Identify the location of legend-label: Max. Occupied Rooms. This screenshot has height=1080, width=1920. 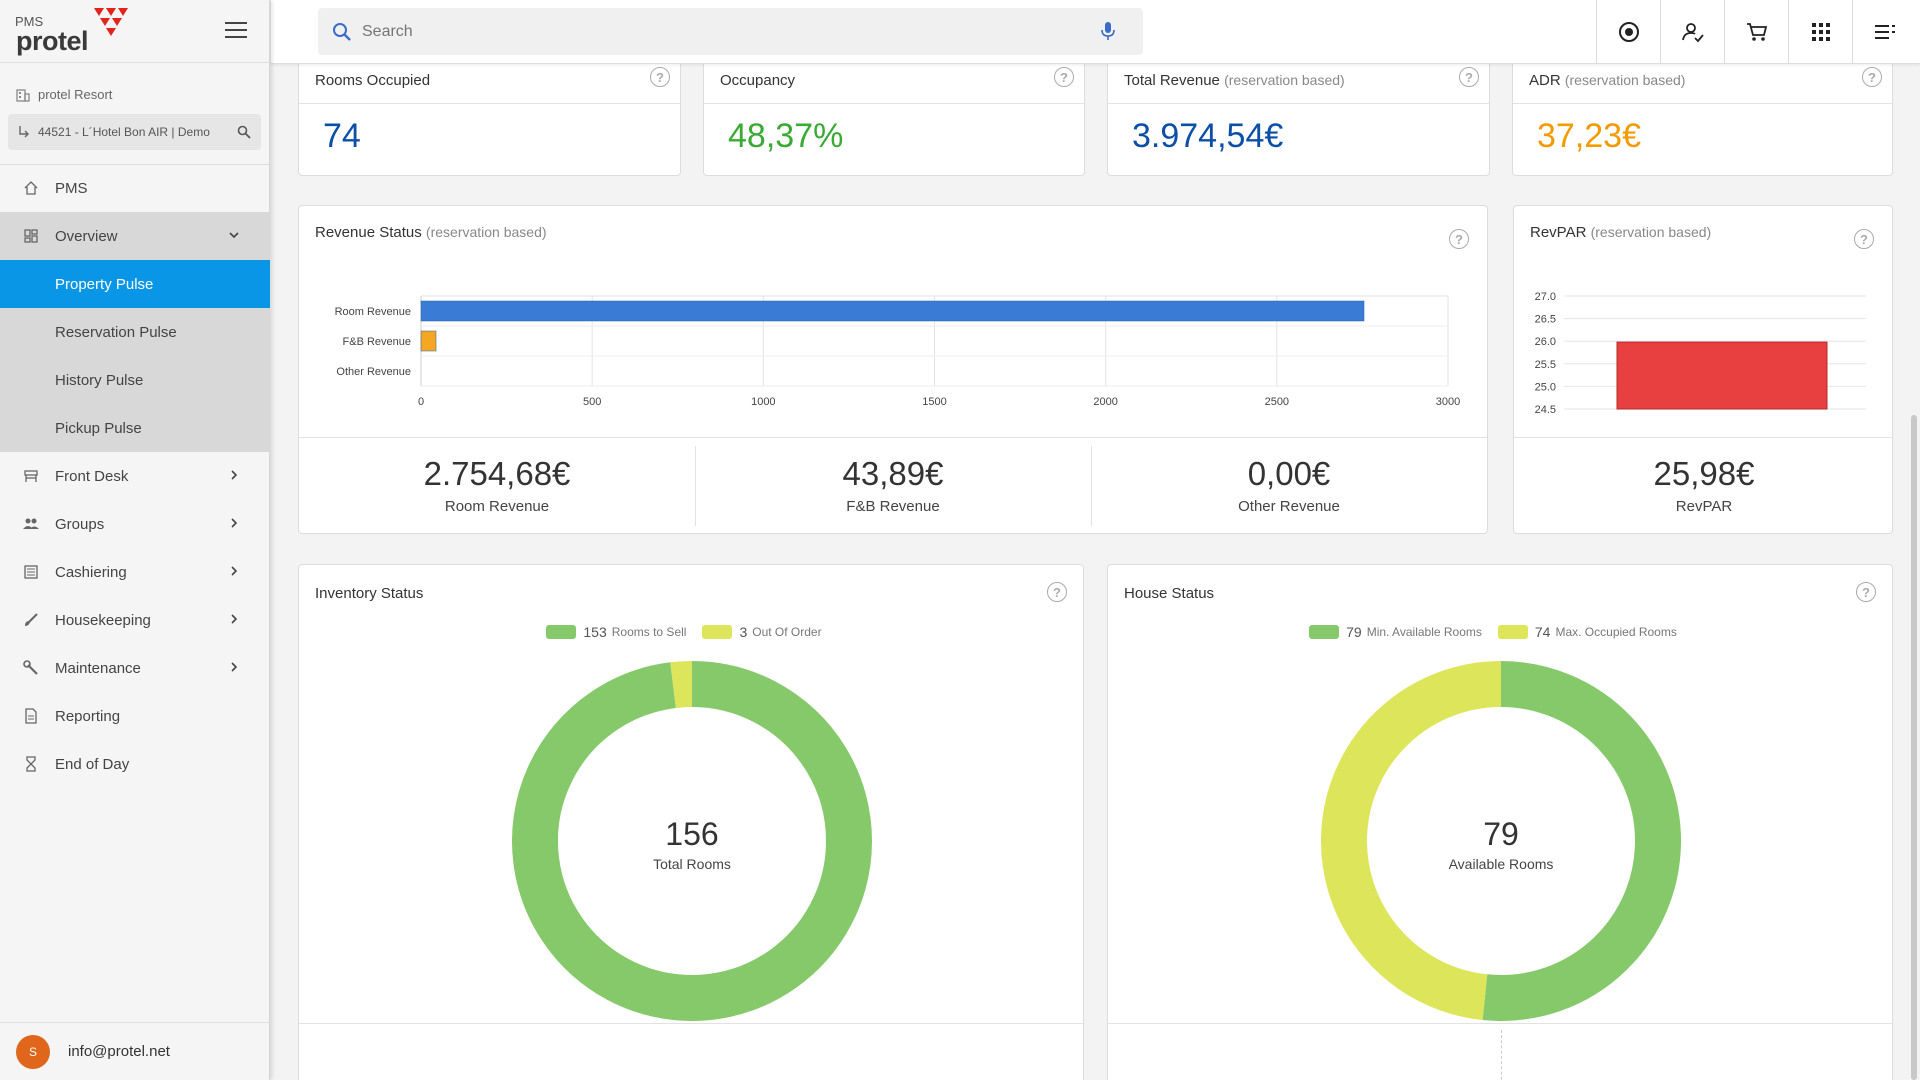
(1616, 632).